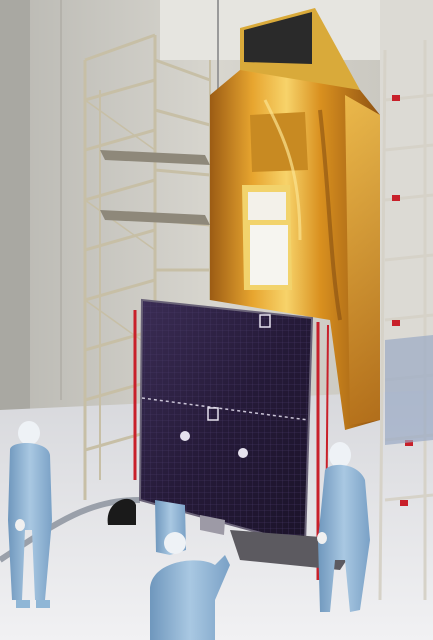 The image size is (433, 640). I want to click on satellite-foil-fold, so click(282, 170).